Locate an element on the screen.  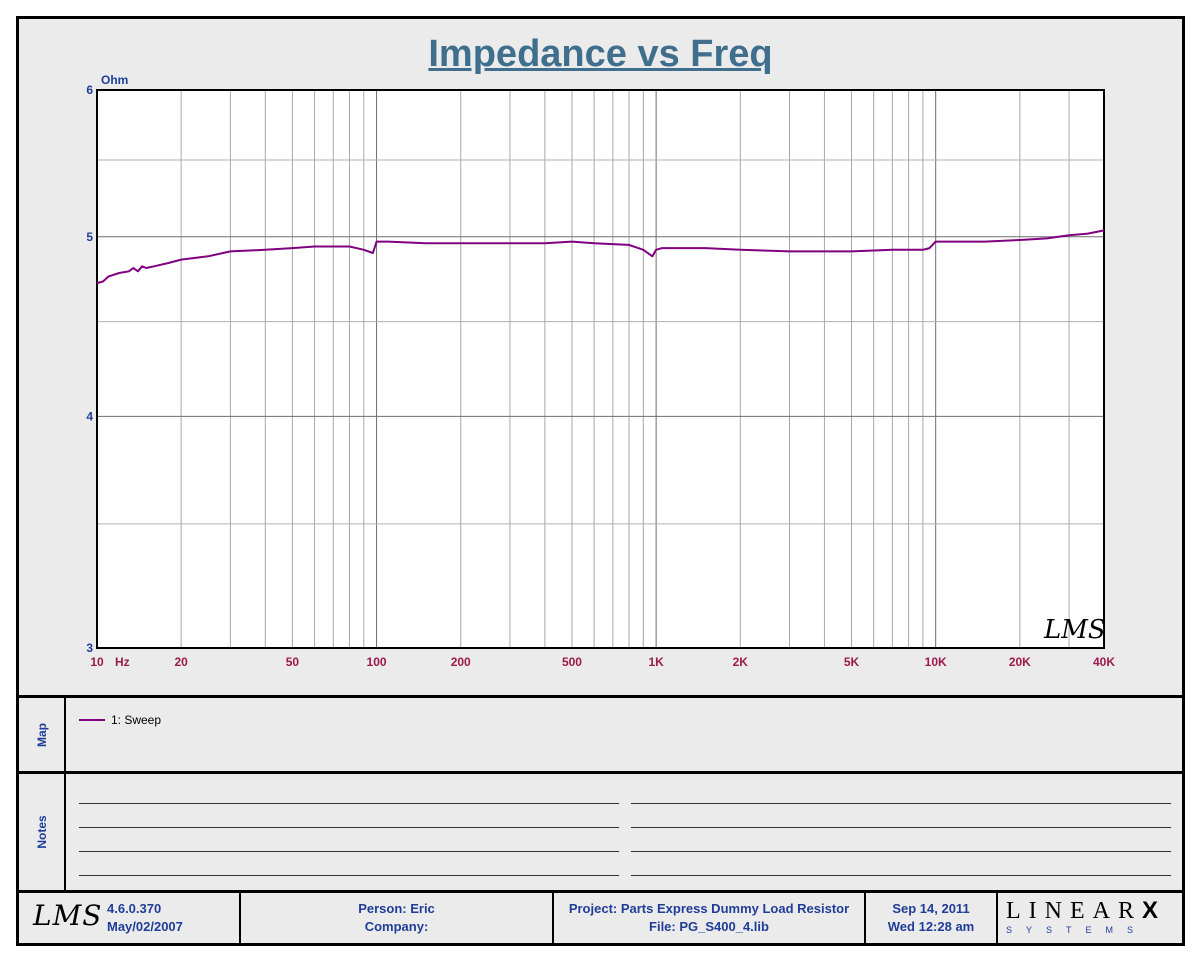
person-name: Person: Eric is located at coordinates (396, 908).